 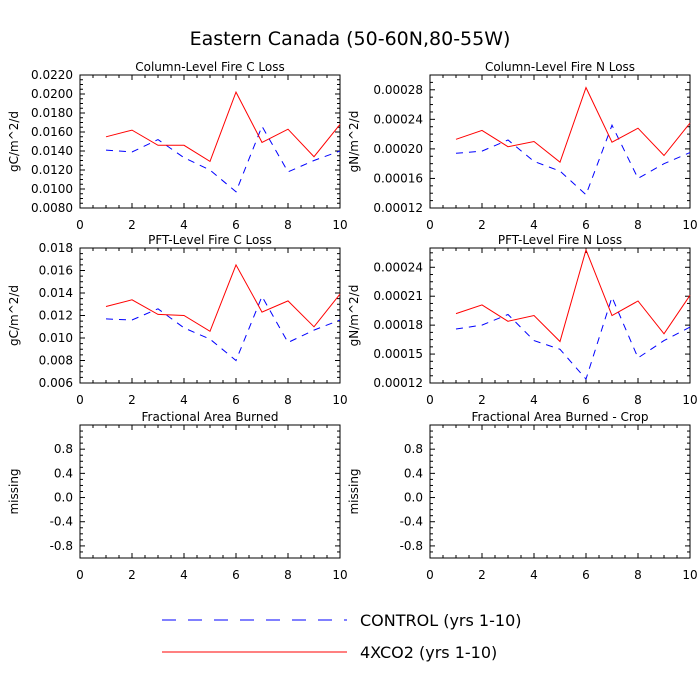 What do you see at coordinates (52, 170) in the screenshot?
I see `y-tick-label: 0.0120` at bounding box center [52, 170].